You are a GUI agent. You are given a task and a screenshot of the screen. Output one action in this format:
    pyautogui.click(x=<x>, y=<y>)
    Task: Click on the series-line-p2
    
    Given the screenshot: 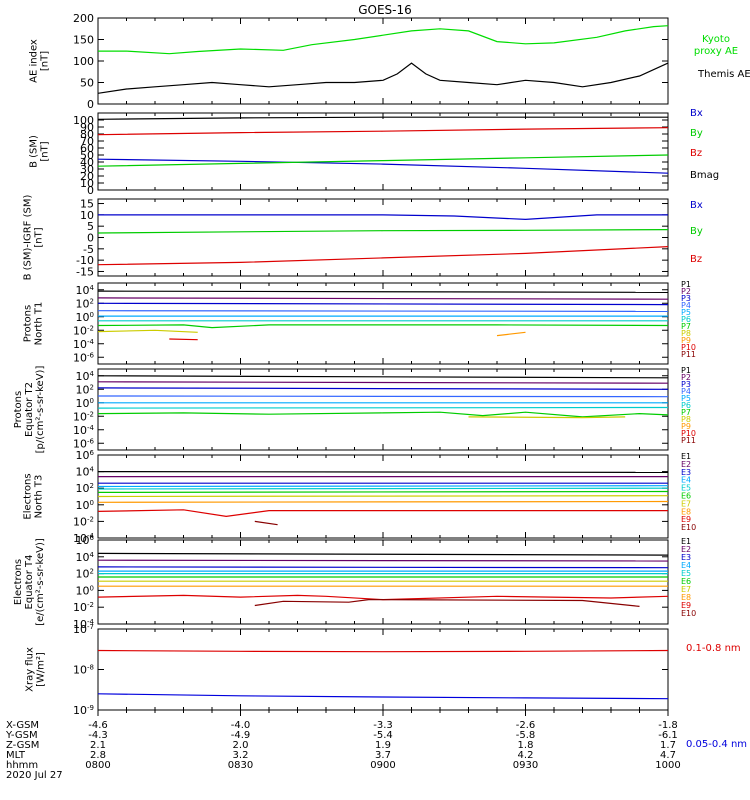 What is the action you would take?
    pyautogui.click(x=383, y=382)
    